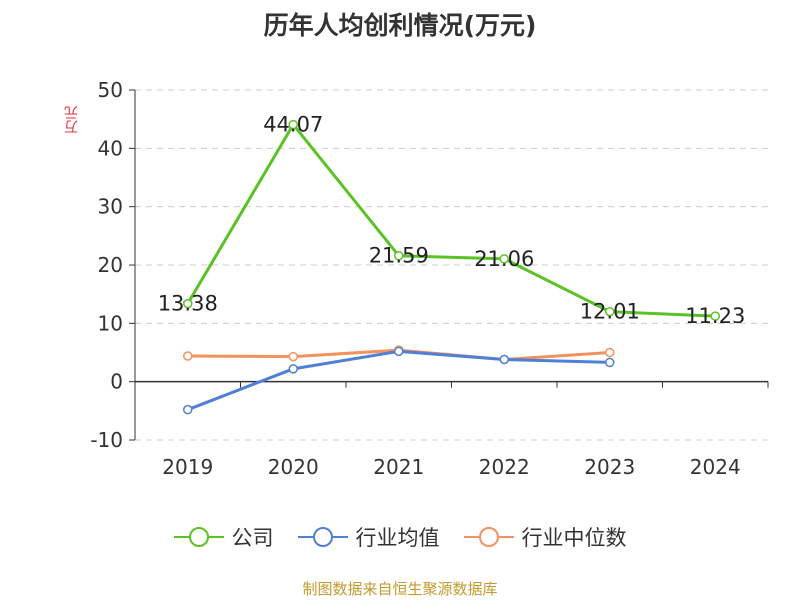 The width and height of the screenshot is (800, 600). I want to click on x-tick-label: 2019, so click(187, 467).